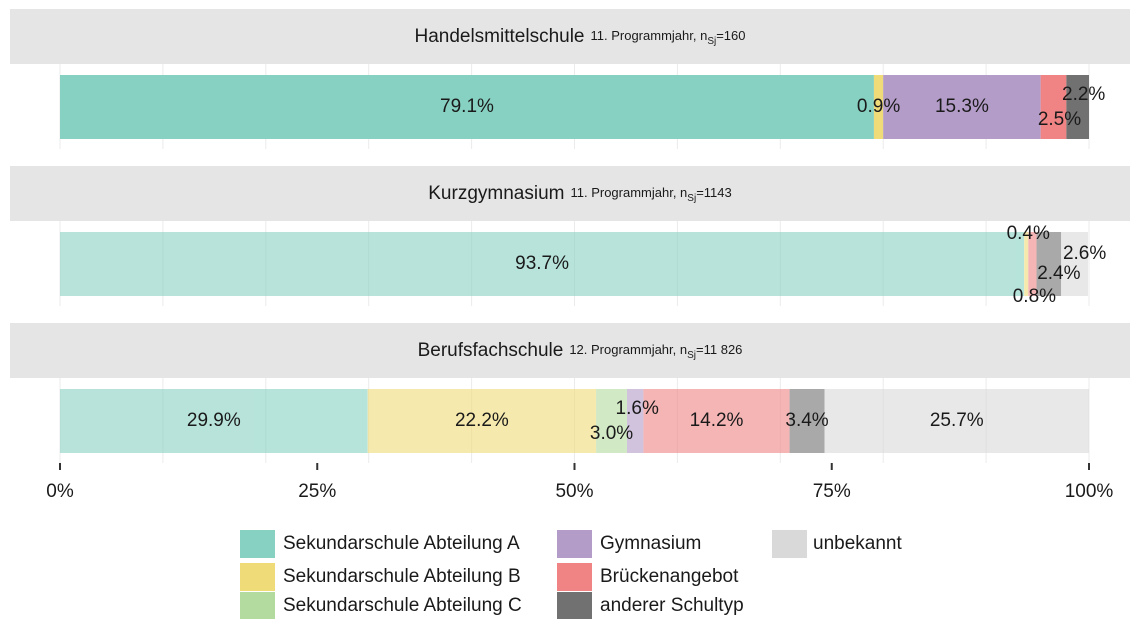 Image resolution: width=1130 pixels, height=619 pixels. I want to click on value-label: 0.9%, so click(878, 106).